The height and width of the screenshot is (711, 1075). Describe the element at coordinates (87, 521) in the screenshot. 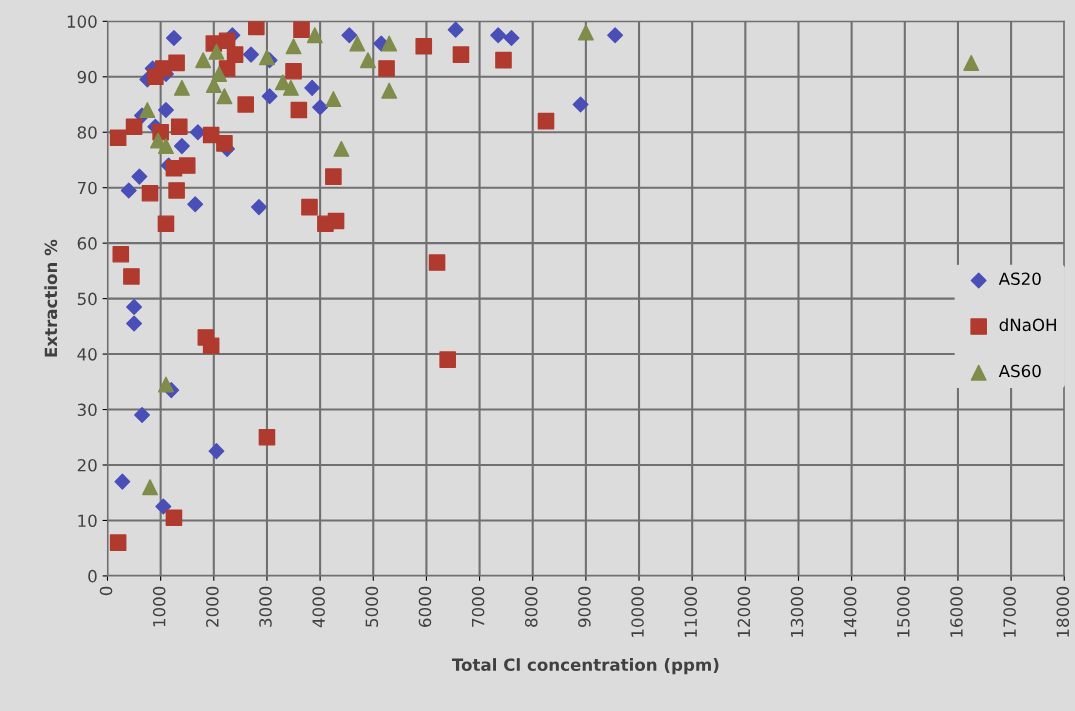

I see `y-tick-label: 10` at that location.